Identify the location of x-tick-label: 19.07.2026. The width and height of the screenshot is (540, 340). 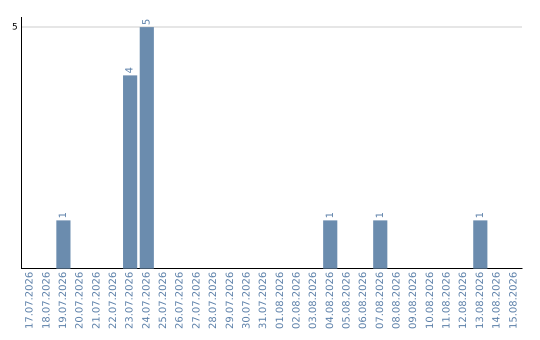
(64, 301).